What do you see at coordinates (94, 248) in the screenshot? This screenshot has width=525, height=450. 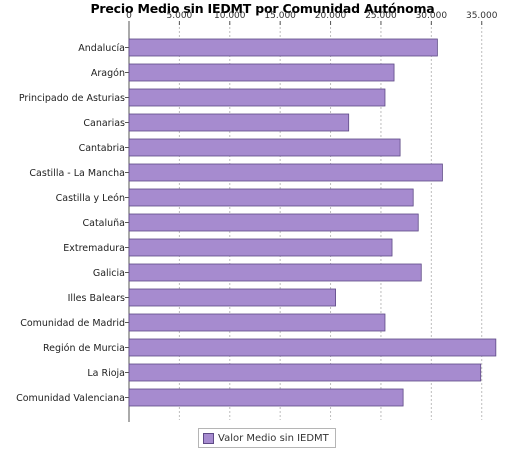 I see `category-label: Extremadura` at bounding box center [94, 248].